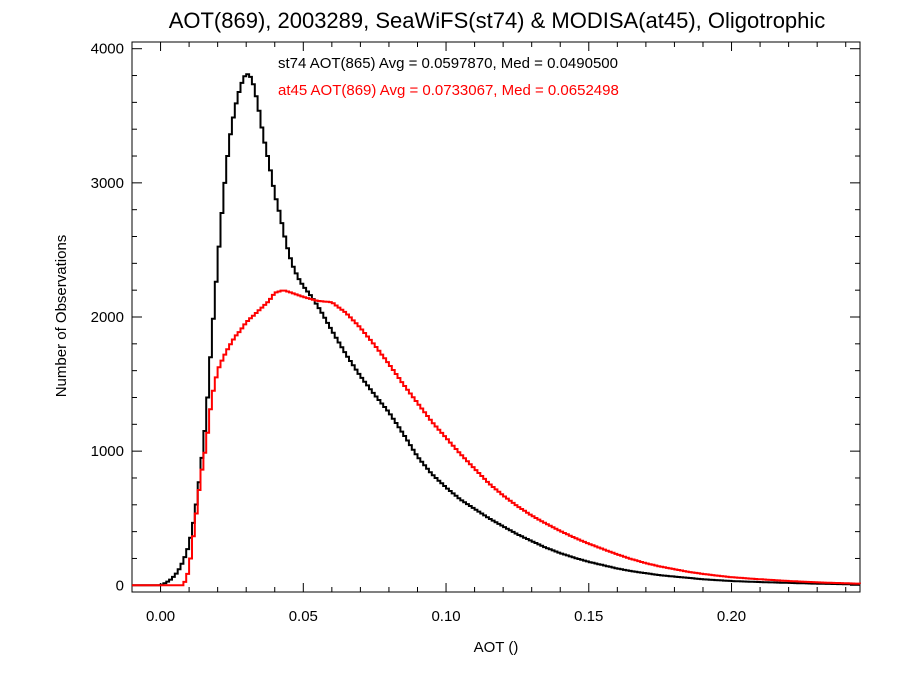  What do you see at coordinates (107, 49) in the screenshot?
I see `y-tick-label: 4000` at bounding box center [107, 49].